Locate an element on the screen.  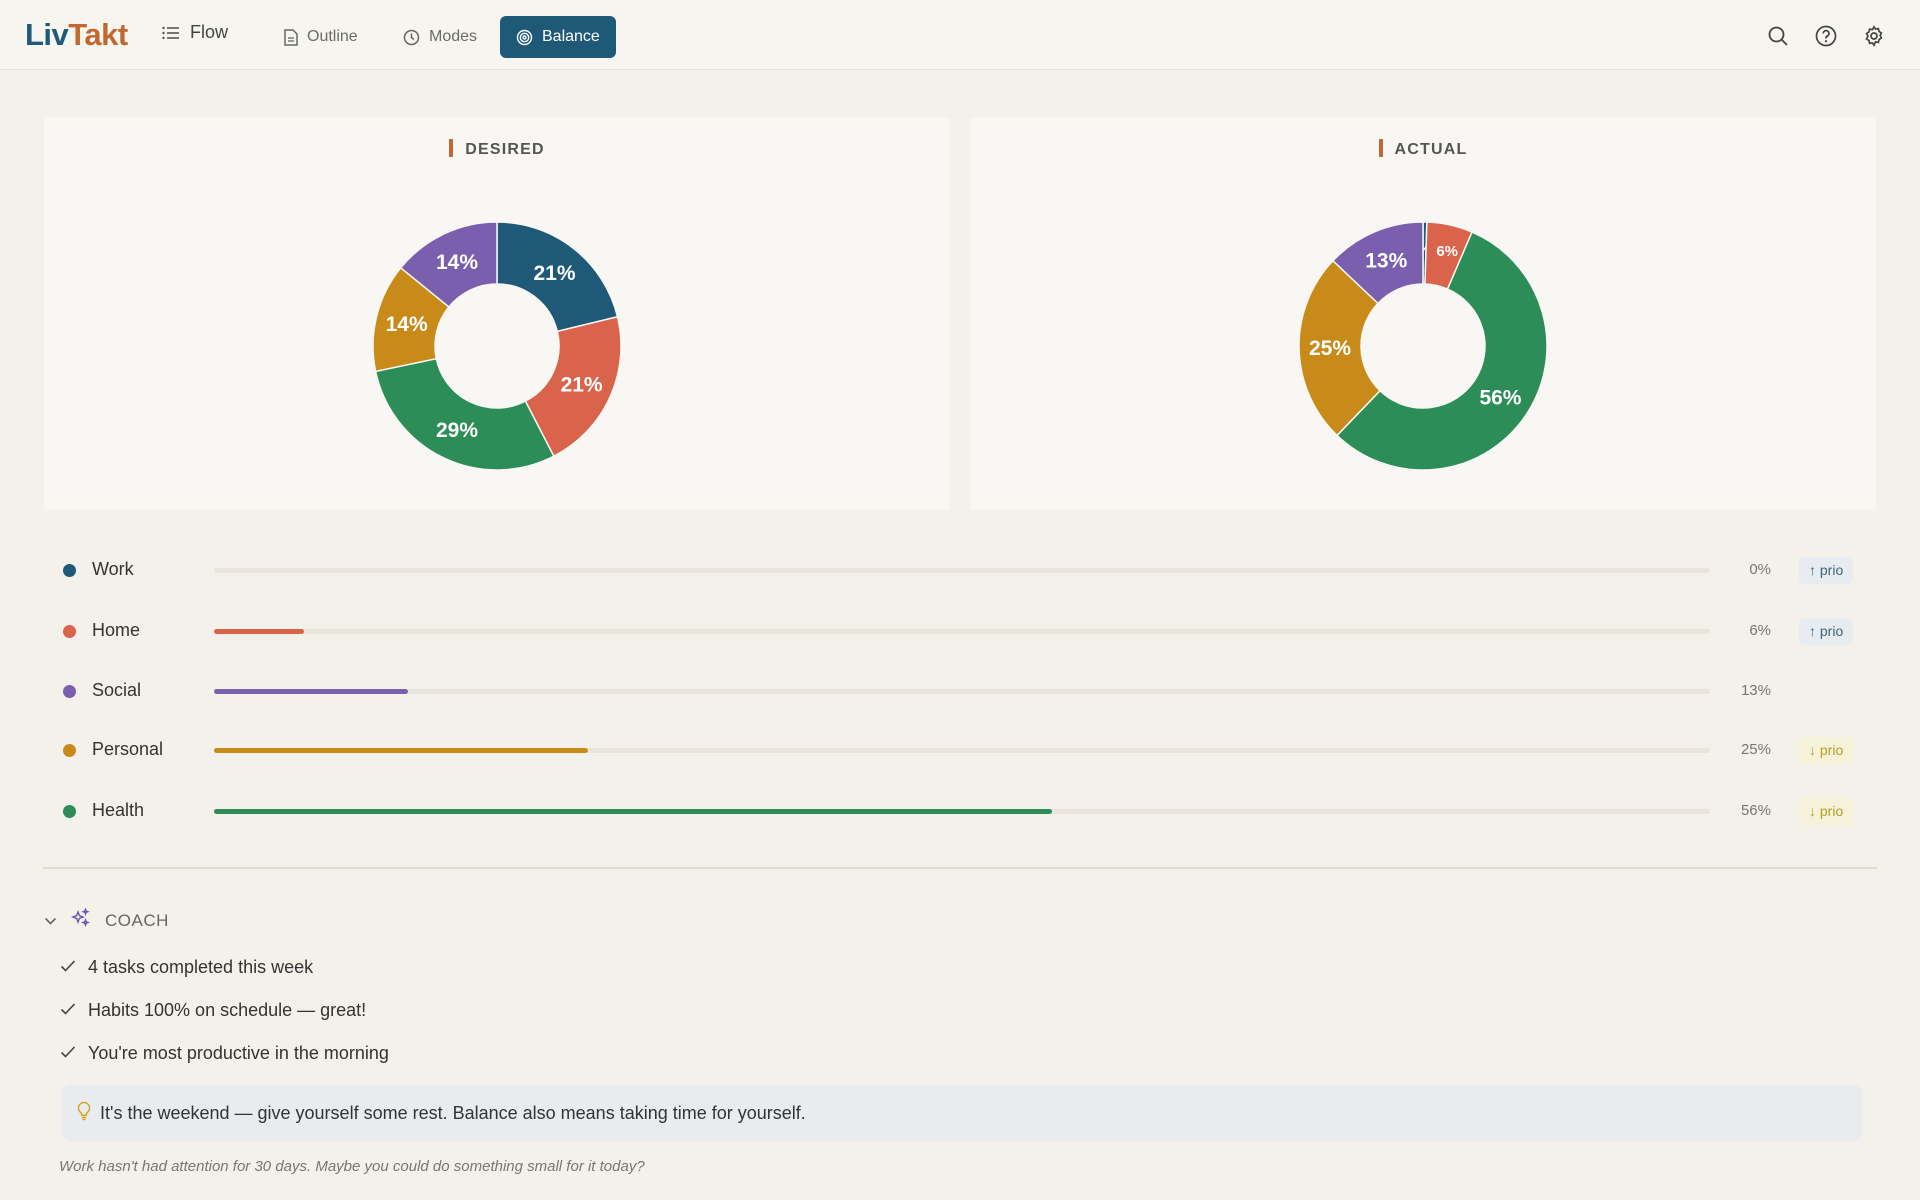
clock-icon is located at coordinates (411, 37).